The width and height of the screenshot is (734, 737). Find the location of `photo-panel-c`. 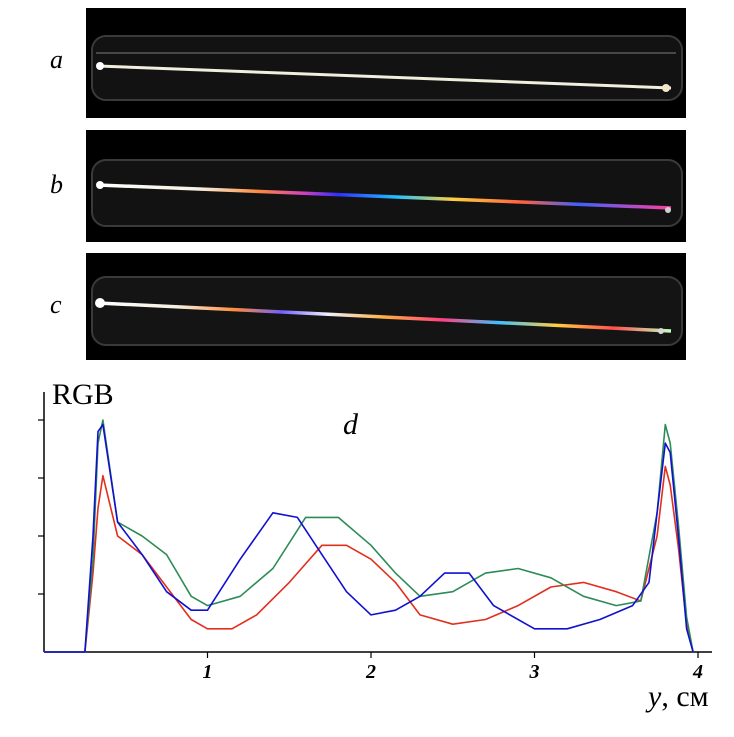

photo-panel-c is located at coordinates (386, 306).